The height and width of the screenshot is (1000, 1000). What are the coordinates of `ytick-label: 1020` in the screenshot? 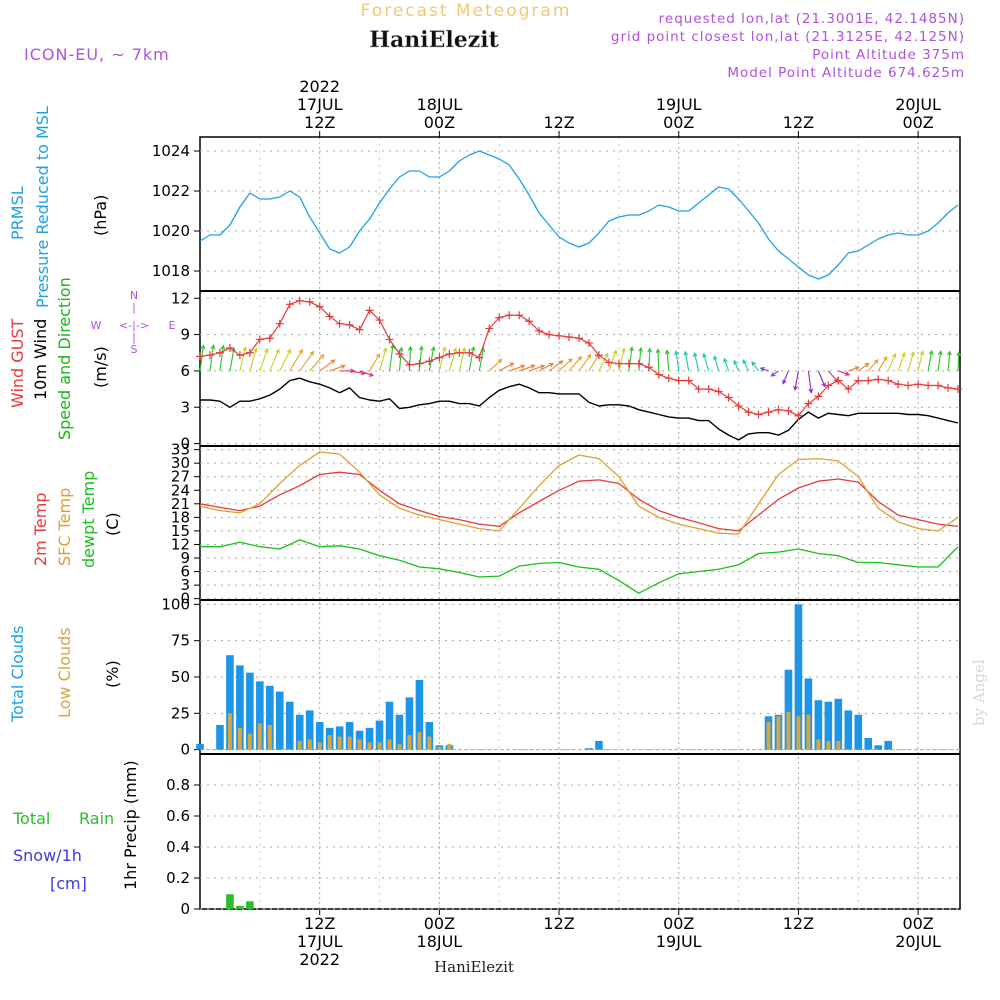 It's located at (171, 231).